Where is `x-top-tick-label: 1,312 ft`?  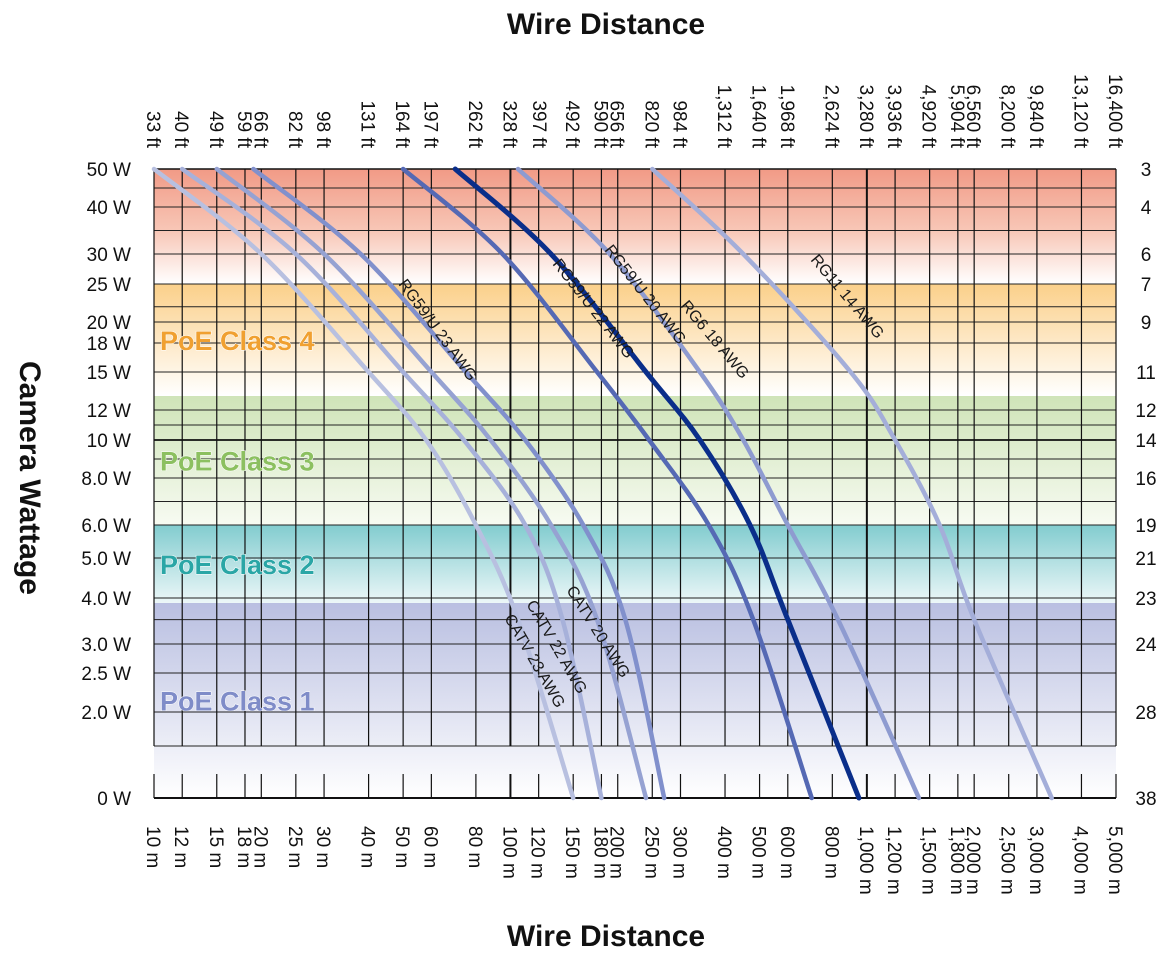
x-top-tick-label: 1,312 ft is located at coordinates (723, 117).